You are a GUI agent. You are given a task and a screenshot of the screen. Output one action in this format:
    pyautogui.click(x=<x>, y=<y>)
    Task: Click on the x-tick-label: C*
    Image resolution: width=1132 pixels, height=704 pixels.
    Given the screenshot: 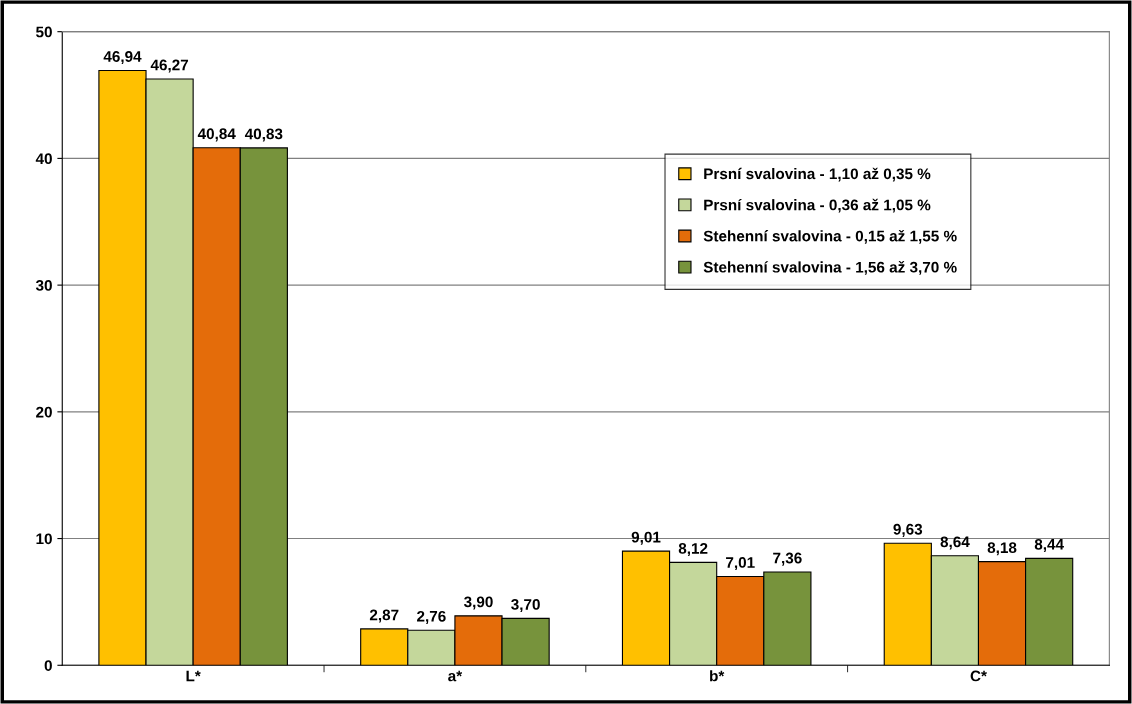 What is the action you would take?
    pyautogui.click(x=978, y=676)
    